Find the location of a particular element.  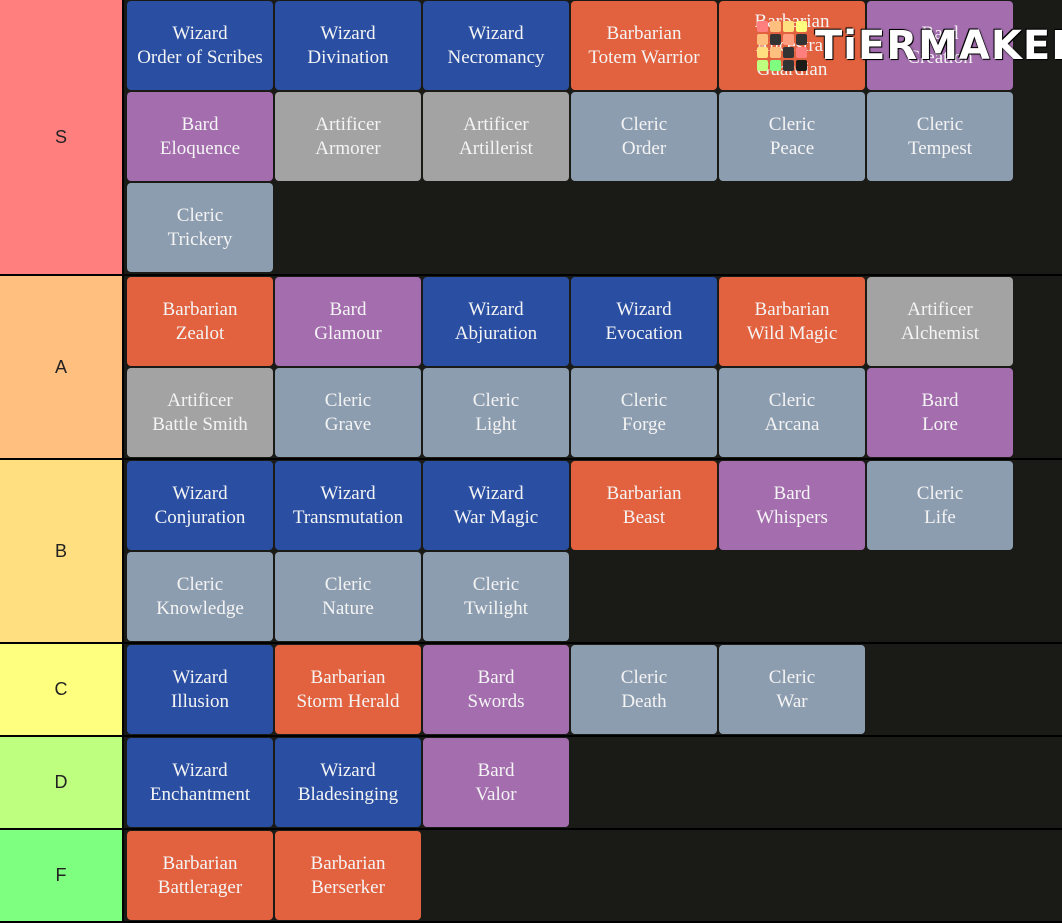

tier-item-label: Beast is located at coordinates (644, 517).